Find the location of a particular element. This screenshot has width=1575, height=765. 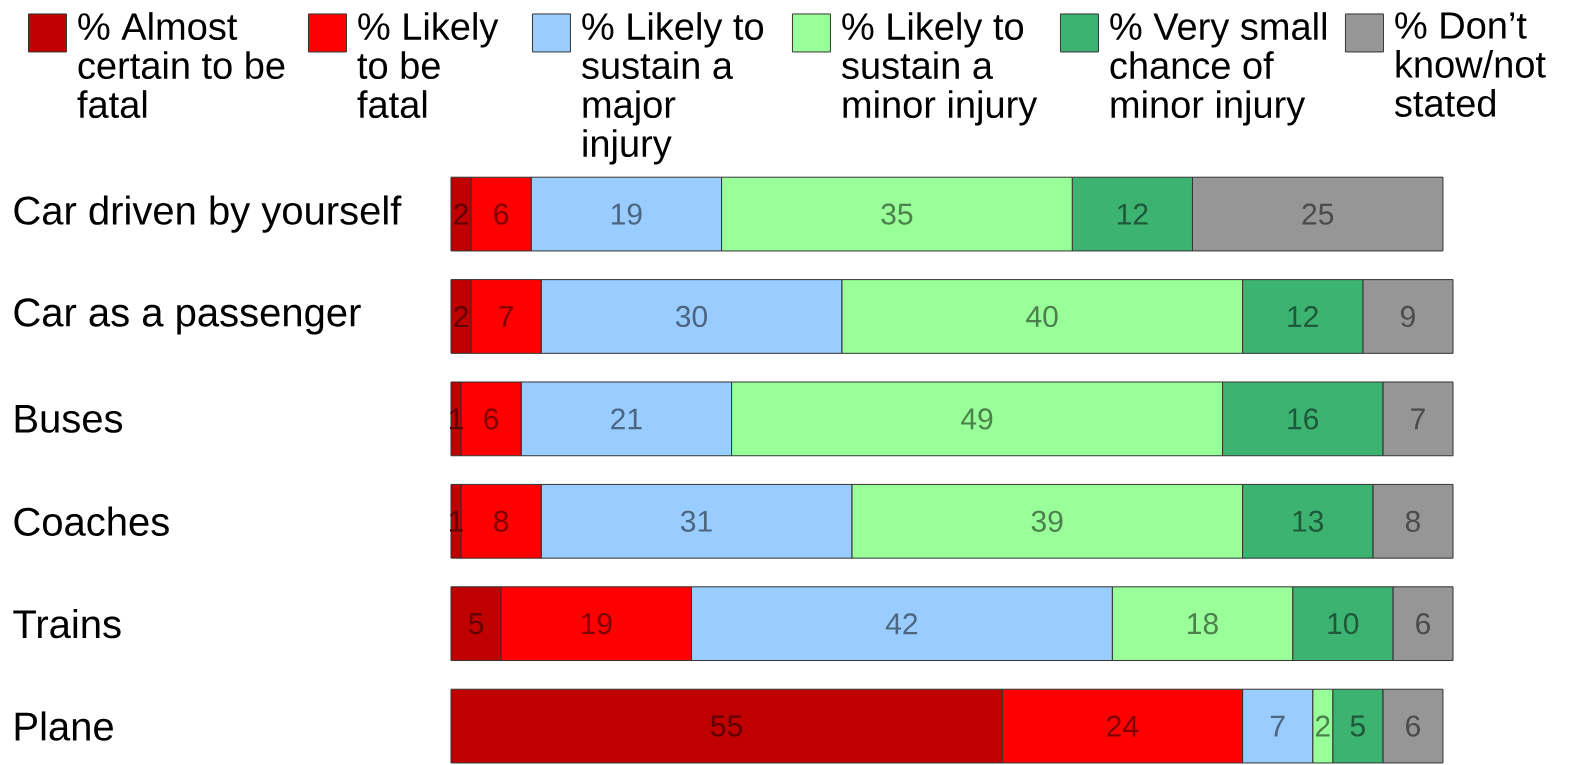

data-label: 13 is located at coordinates (1308, 521).